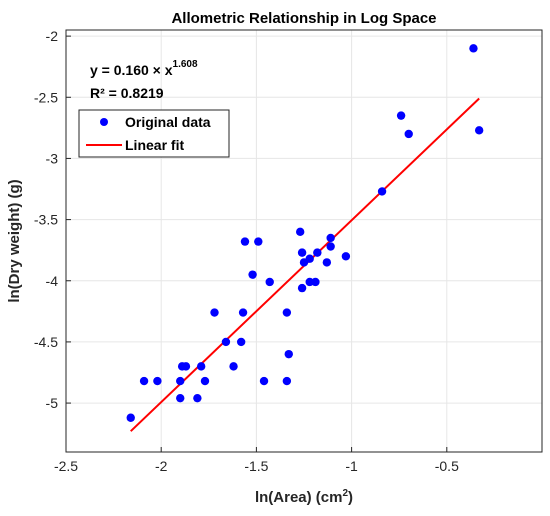 The height and width of the screenshot is (516, 550). I want to click on legend-box, so click(154, 133).